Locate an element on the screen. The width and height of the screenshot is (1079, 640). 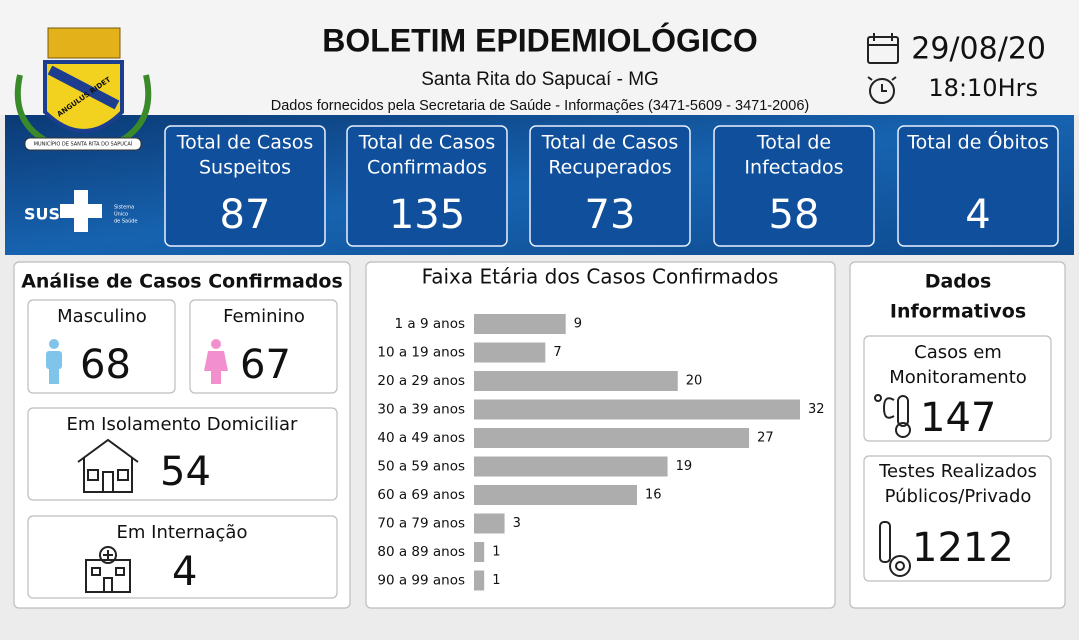
calendar-icon is located at coordinates (883, 48).